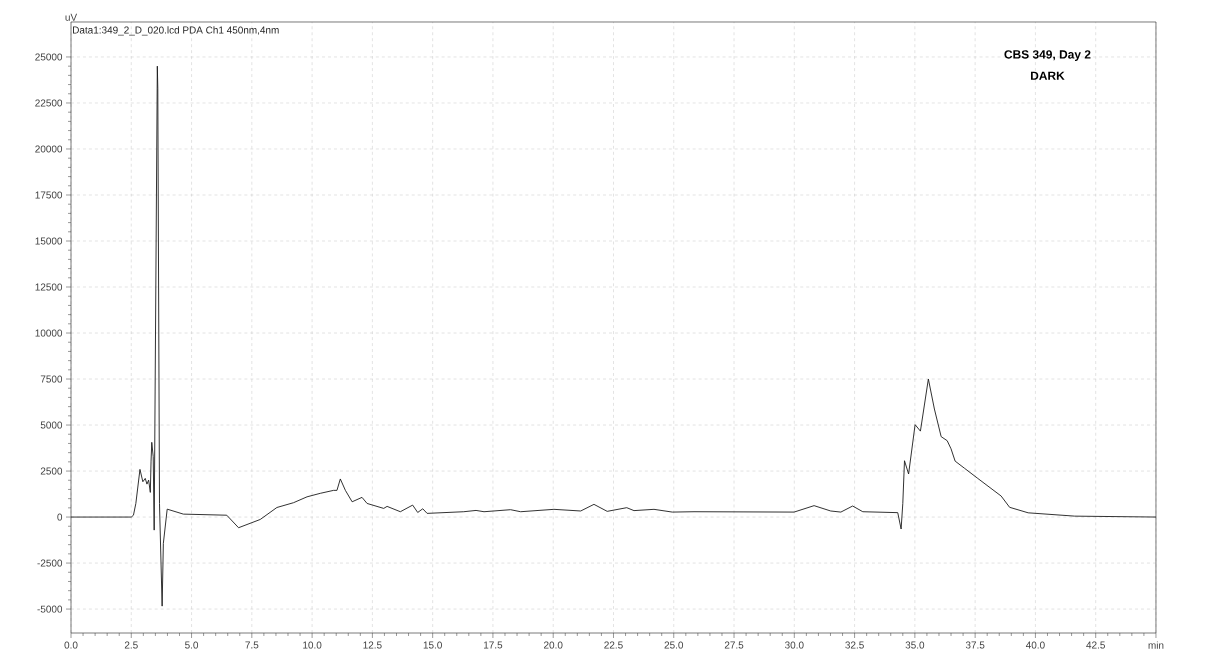 This screenshot has width=1208, height=662. Describe the element at coordinates (613, 645) in the screenshot. I see `x-tick-label: 22.5` at that location.